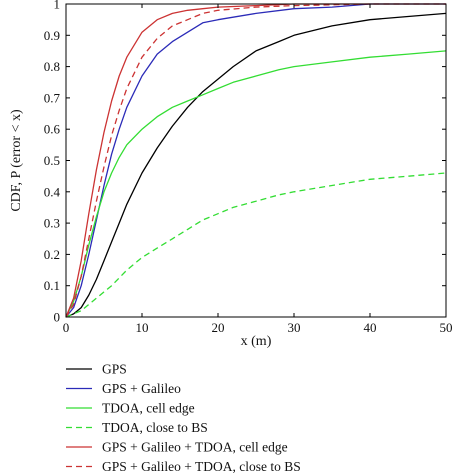  I want to click on y-tick-label: 0.8, so click(52, 66).